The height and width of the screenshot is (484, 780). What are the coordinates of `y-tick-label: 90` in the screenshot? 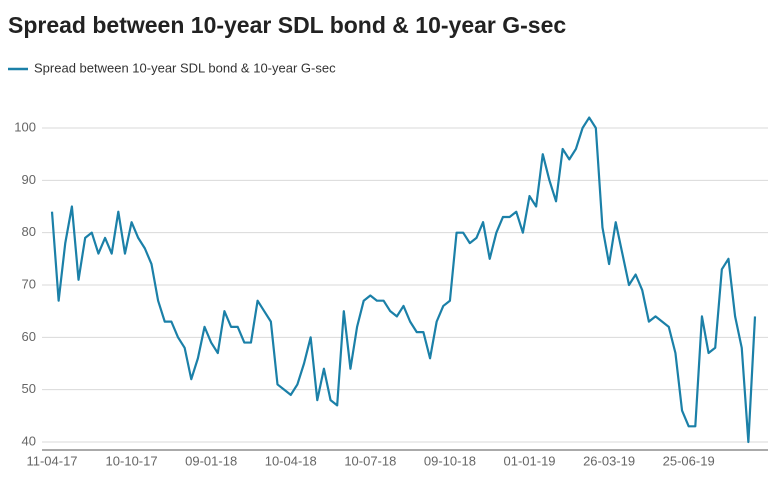 It's located at (29, 179).